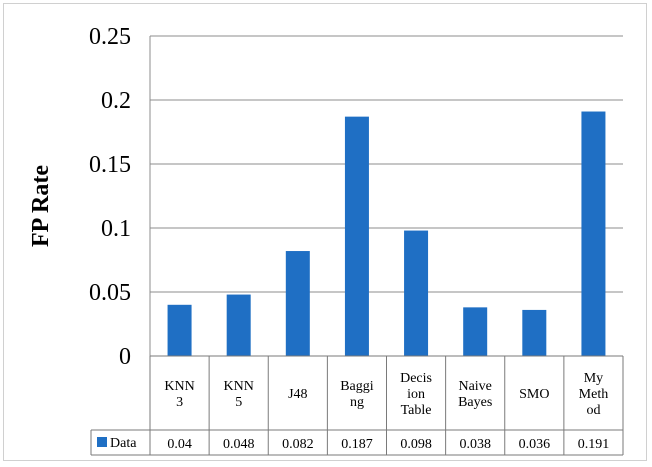  Describe the element at coordinates (593, 410) in the screenshot. I see `category-label: od` at that location.